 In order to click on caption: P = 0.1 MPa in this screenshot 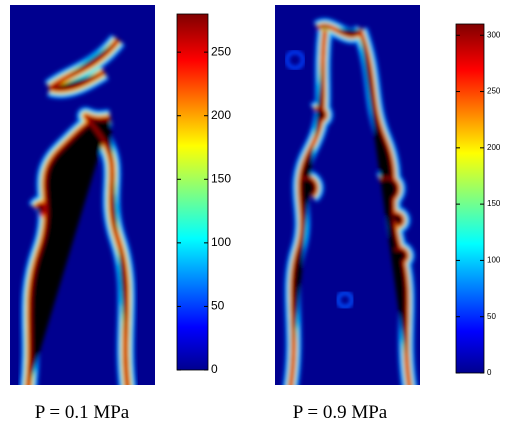, I will do `click(82, 412)`.